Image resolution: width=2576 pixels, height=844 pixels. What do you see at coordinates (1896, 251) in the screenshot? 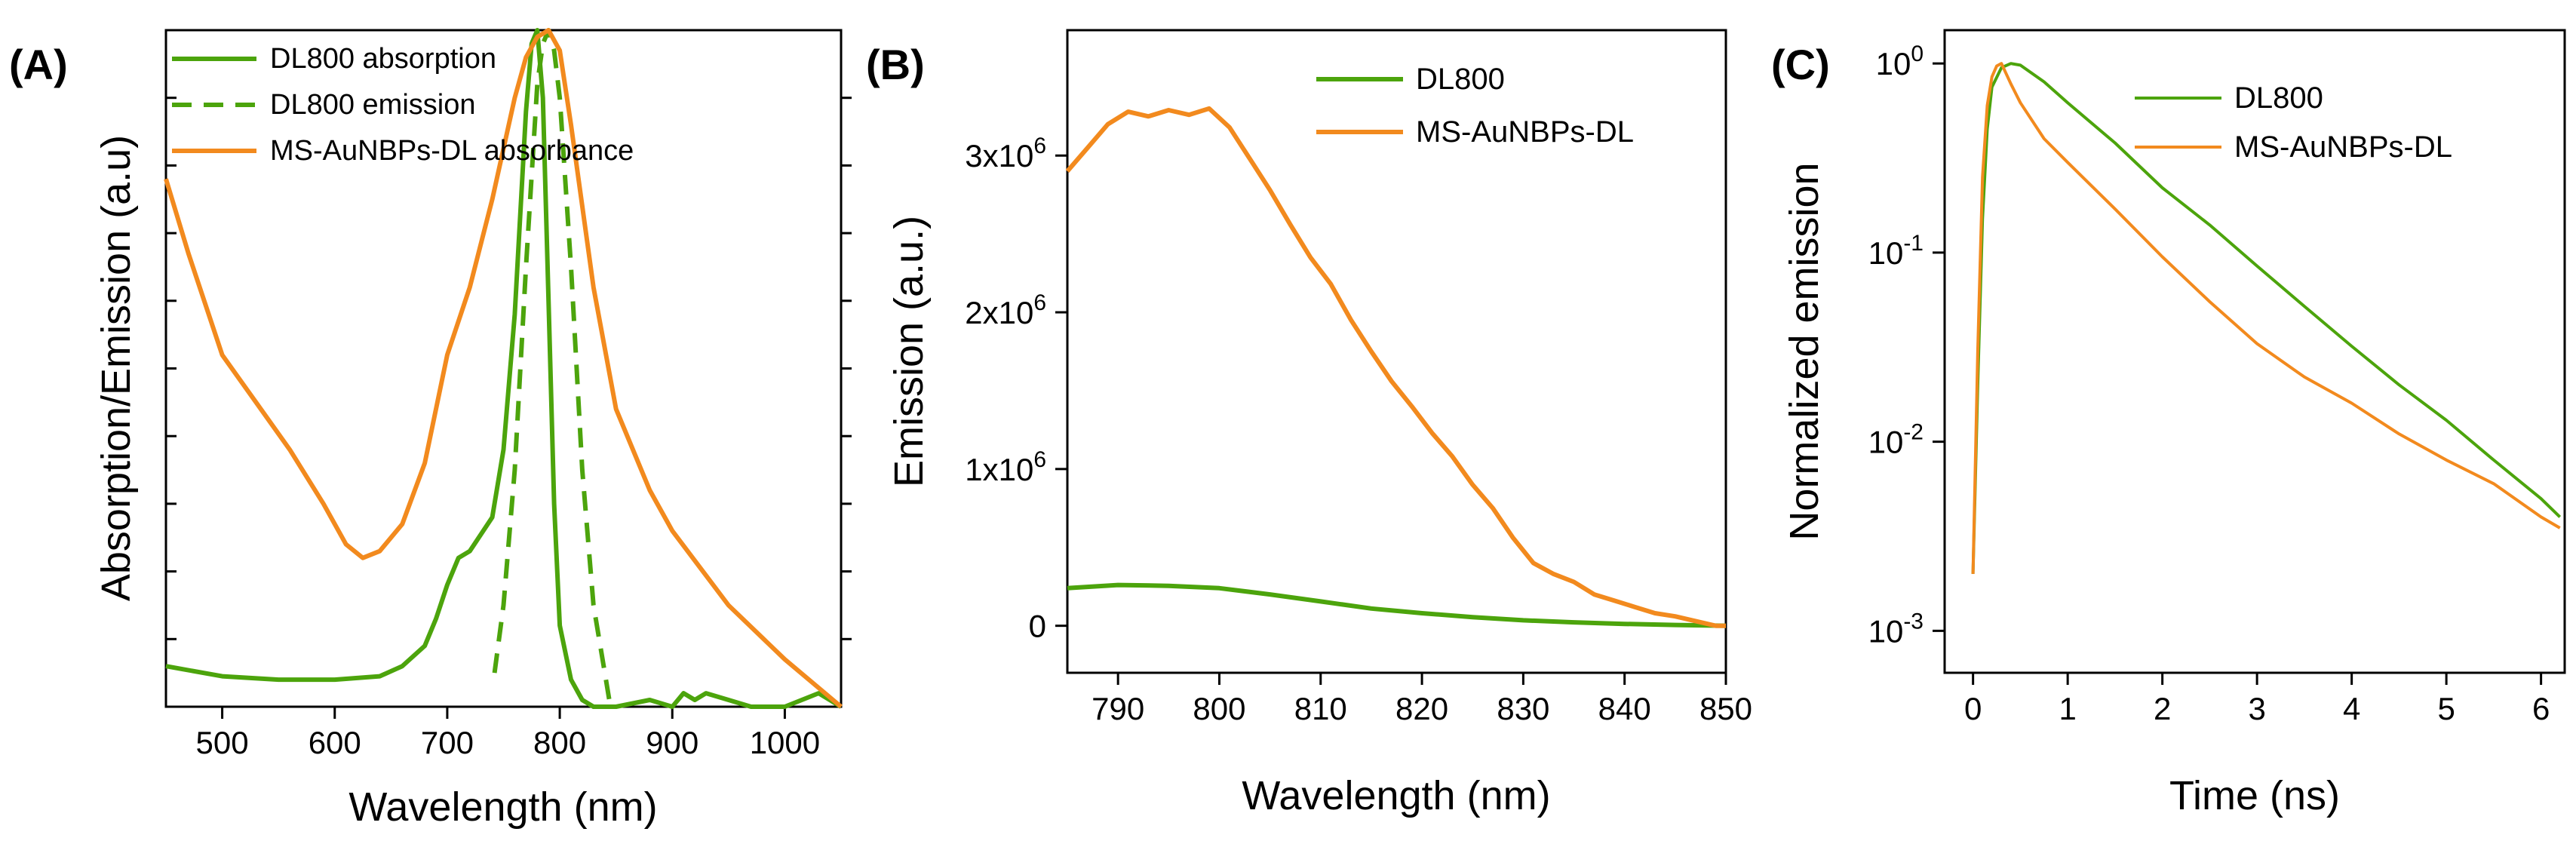
I see `y-tick-label: 10⁻¹` at bounding box center [1896, 251].